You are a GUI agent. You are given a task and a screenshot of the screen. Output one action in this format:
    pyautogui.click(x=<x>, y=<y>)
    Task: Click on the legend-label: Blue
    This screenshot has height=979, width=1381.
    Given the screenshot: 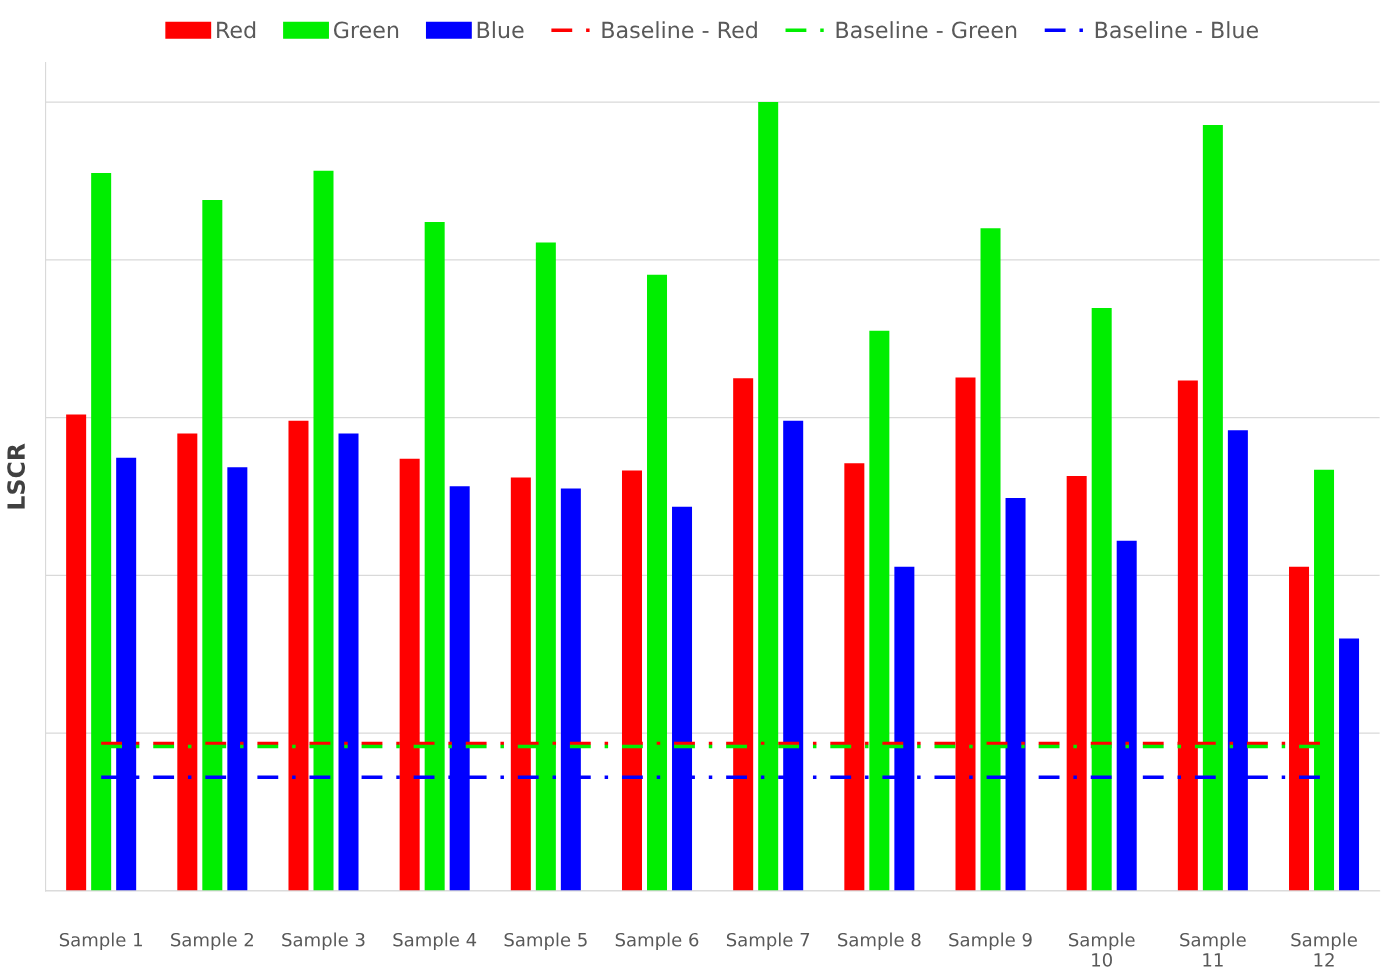 What is the action you would take?
    pyautogui.click(x=500, y=30)
    